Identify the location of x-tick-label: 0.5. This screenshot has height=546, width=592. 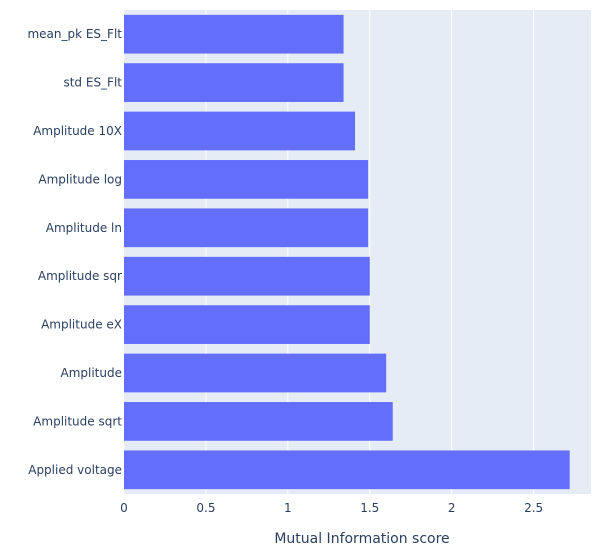
(205, 508).